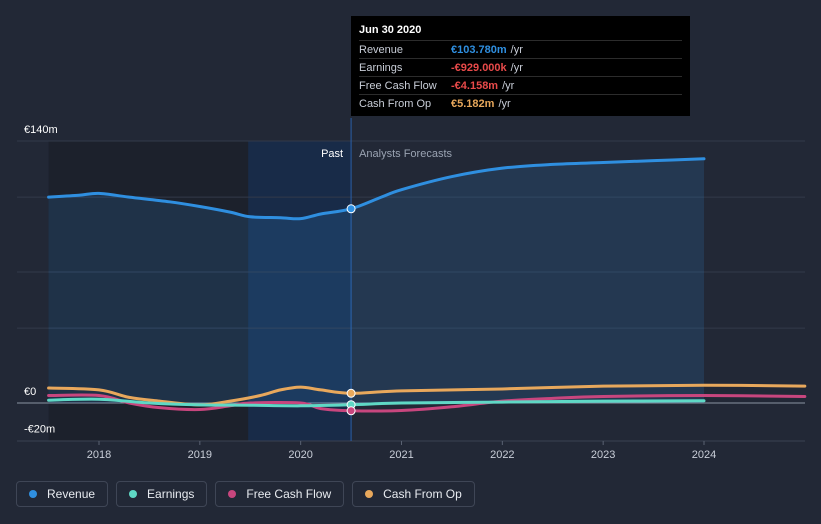 The height and width of the screenshot is (524, 821). I want to click on x-tick-label: 2022, so click(502, 455).